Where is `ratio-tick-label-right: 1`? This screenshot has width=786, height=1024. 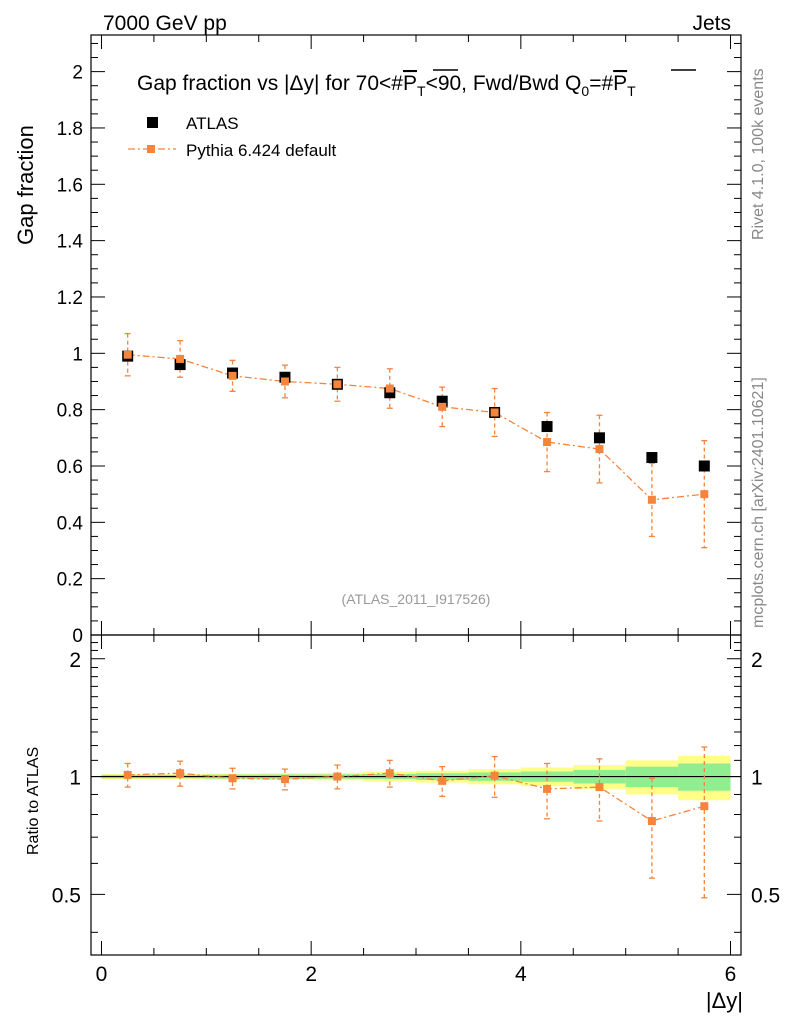
ratio-tick-label-right: 1 is located at coordinates (757, 778).